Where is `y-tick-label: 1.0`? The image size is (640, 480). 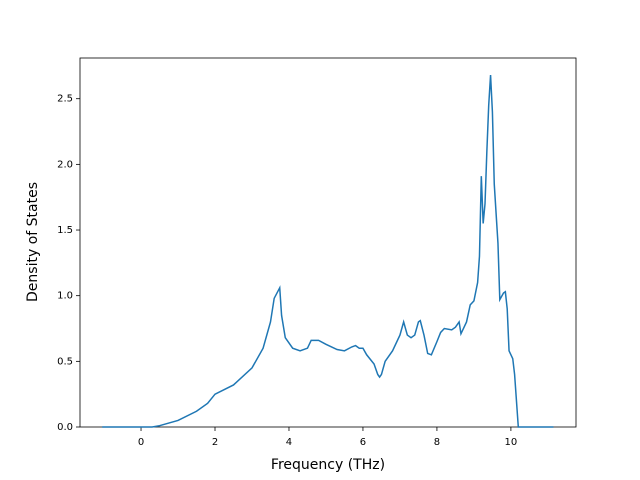
y-tick-label: 1.0 is located at coordinates (65, 296).